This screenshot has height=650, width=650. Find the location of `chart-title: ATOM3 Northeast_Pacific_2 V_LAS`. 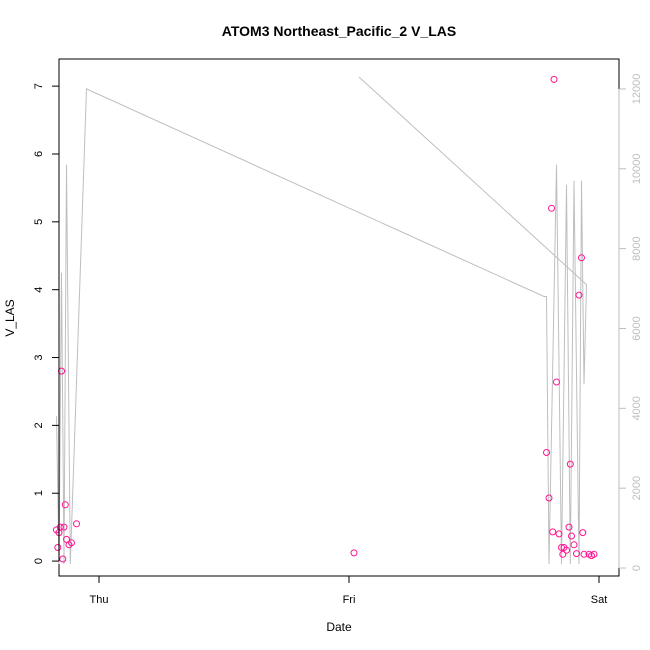

chart-title: ATOM3 Northeast_Pacific_2 V_LAS is located at coordinates (339, 31).